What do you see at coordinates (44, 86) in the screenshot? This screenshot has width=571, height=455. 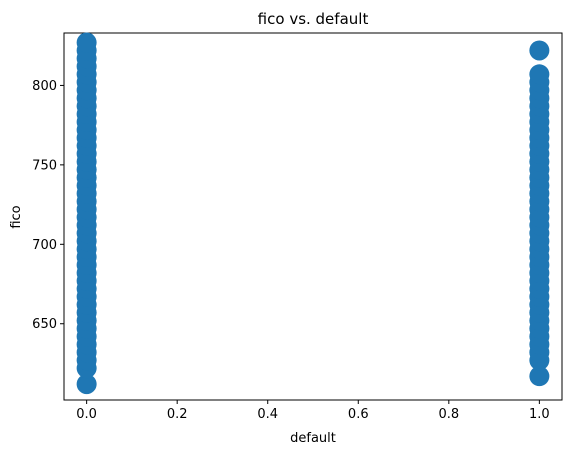 I see `y-tick-label: 800` at bounding box center [44, 86].